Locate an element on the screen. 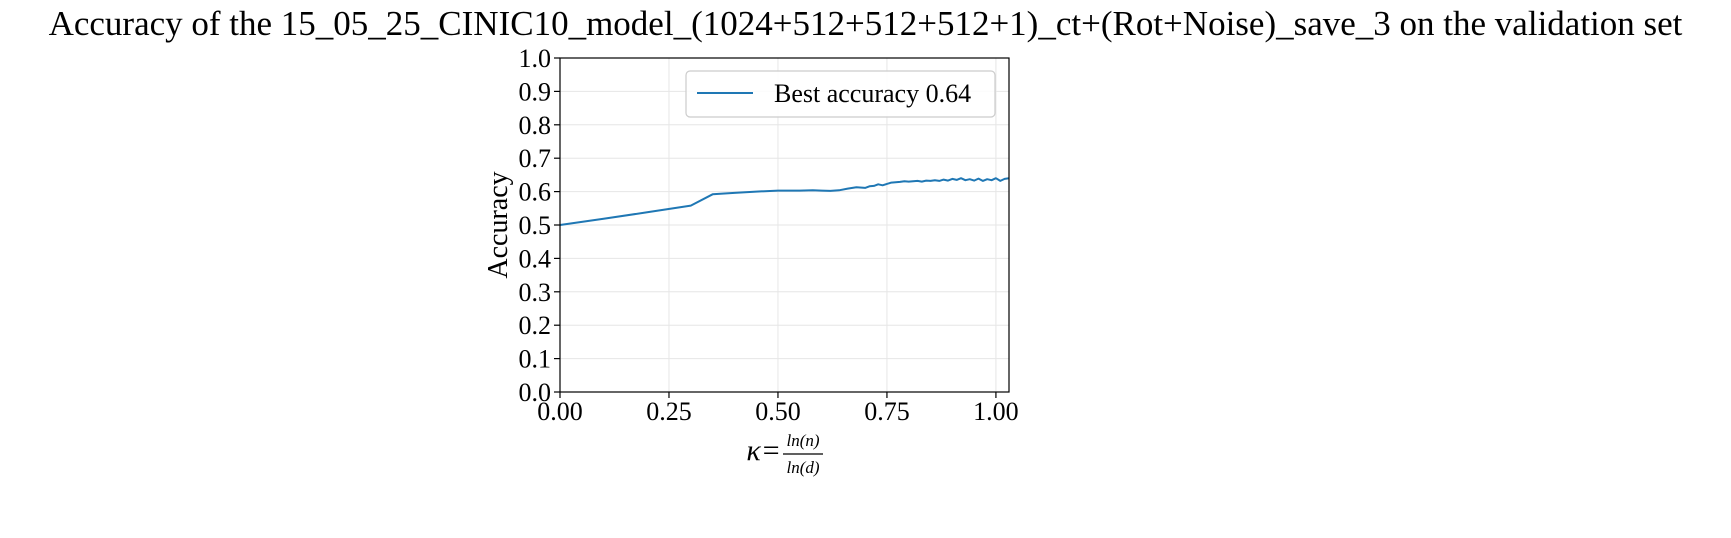 The image size is (1731, 538). legend-box is located at coordinates (840, 94).